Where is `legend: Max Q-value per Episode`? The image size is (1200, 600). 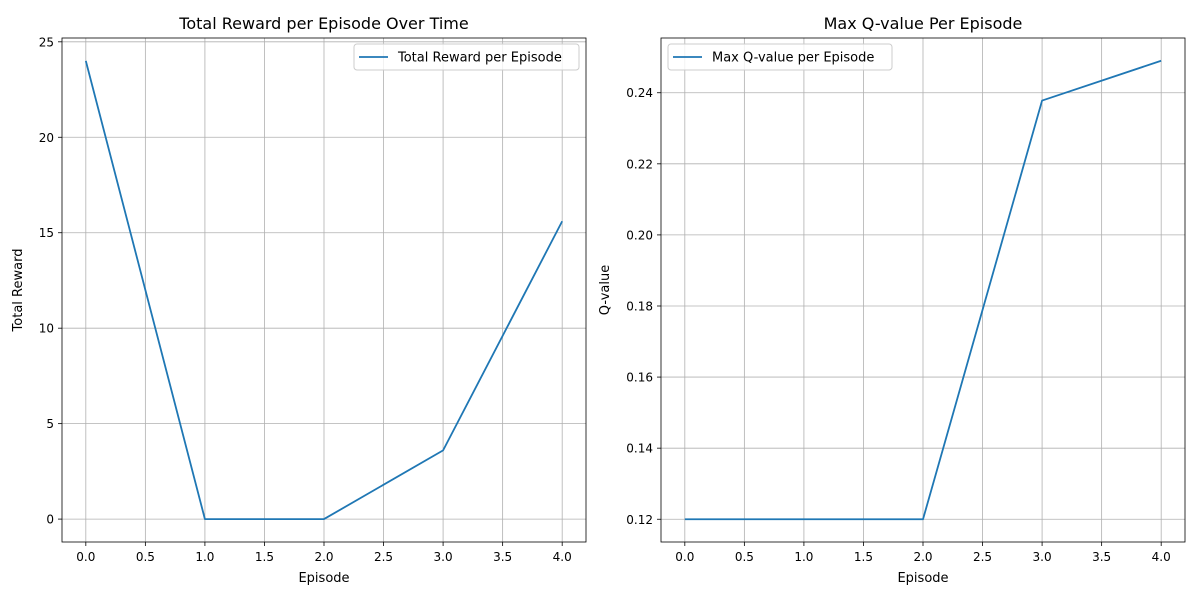
legend: Max Q-value per Episode is located at coordinates (780, 57).